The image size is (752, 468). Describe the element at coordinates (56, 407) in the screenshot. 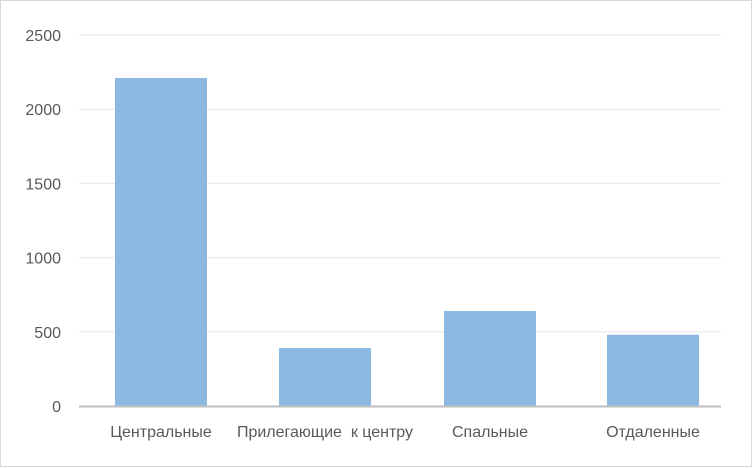

I see `y-tick-label: 0` at that location.